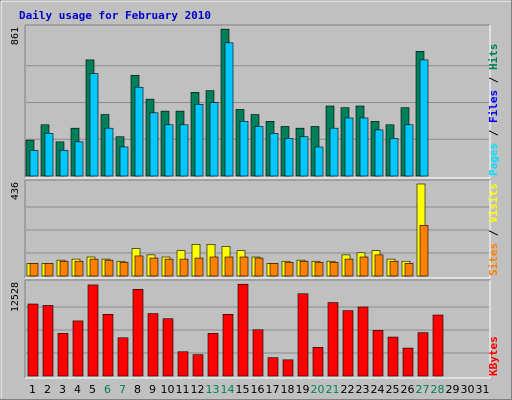  Describe the element at coordinates (92, 389) in the screenshot. I see `day-label: 5` at that location.